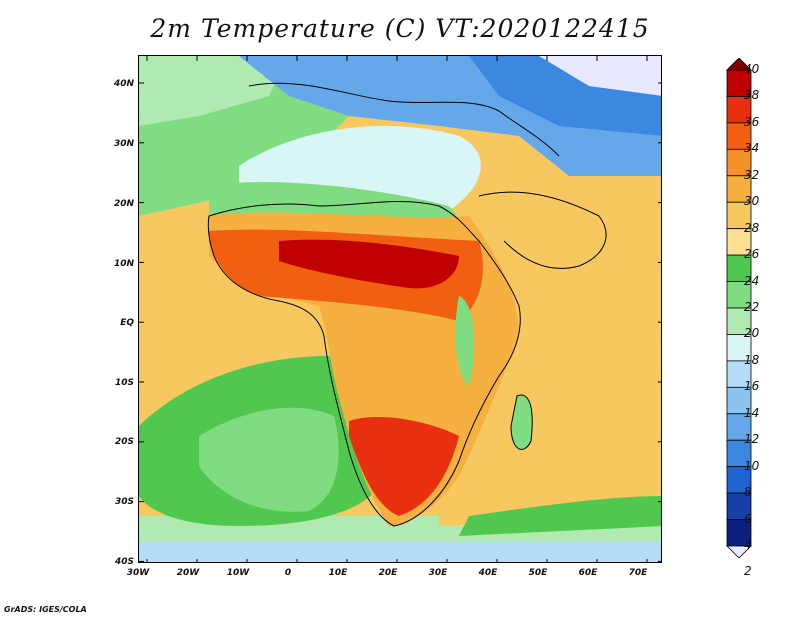  I want to click on lon-label-20w: 20W, so click(188, 573).